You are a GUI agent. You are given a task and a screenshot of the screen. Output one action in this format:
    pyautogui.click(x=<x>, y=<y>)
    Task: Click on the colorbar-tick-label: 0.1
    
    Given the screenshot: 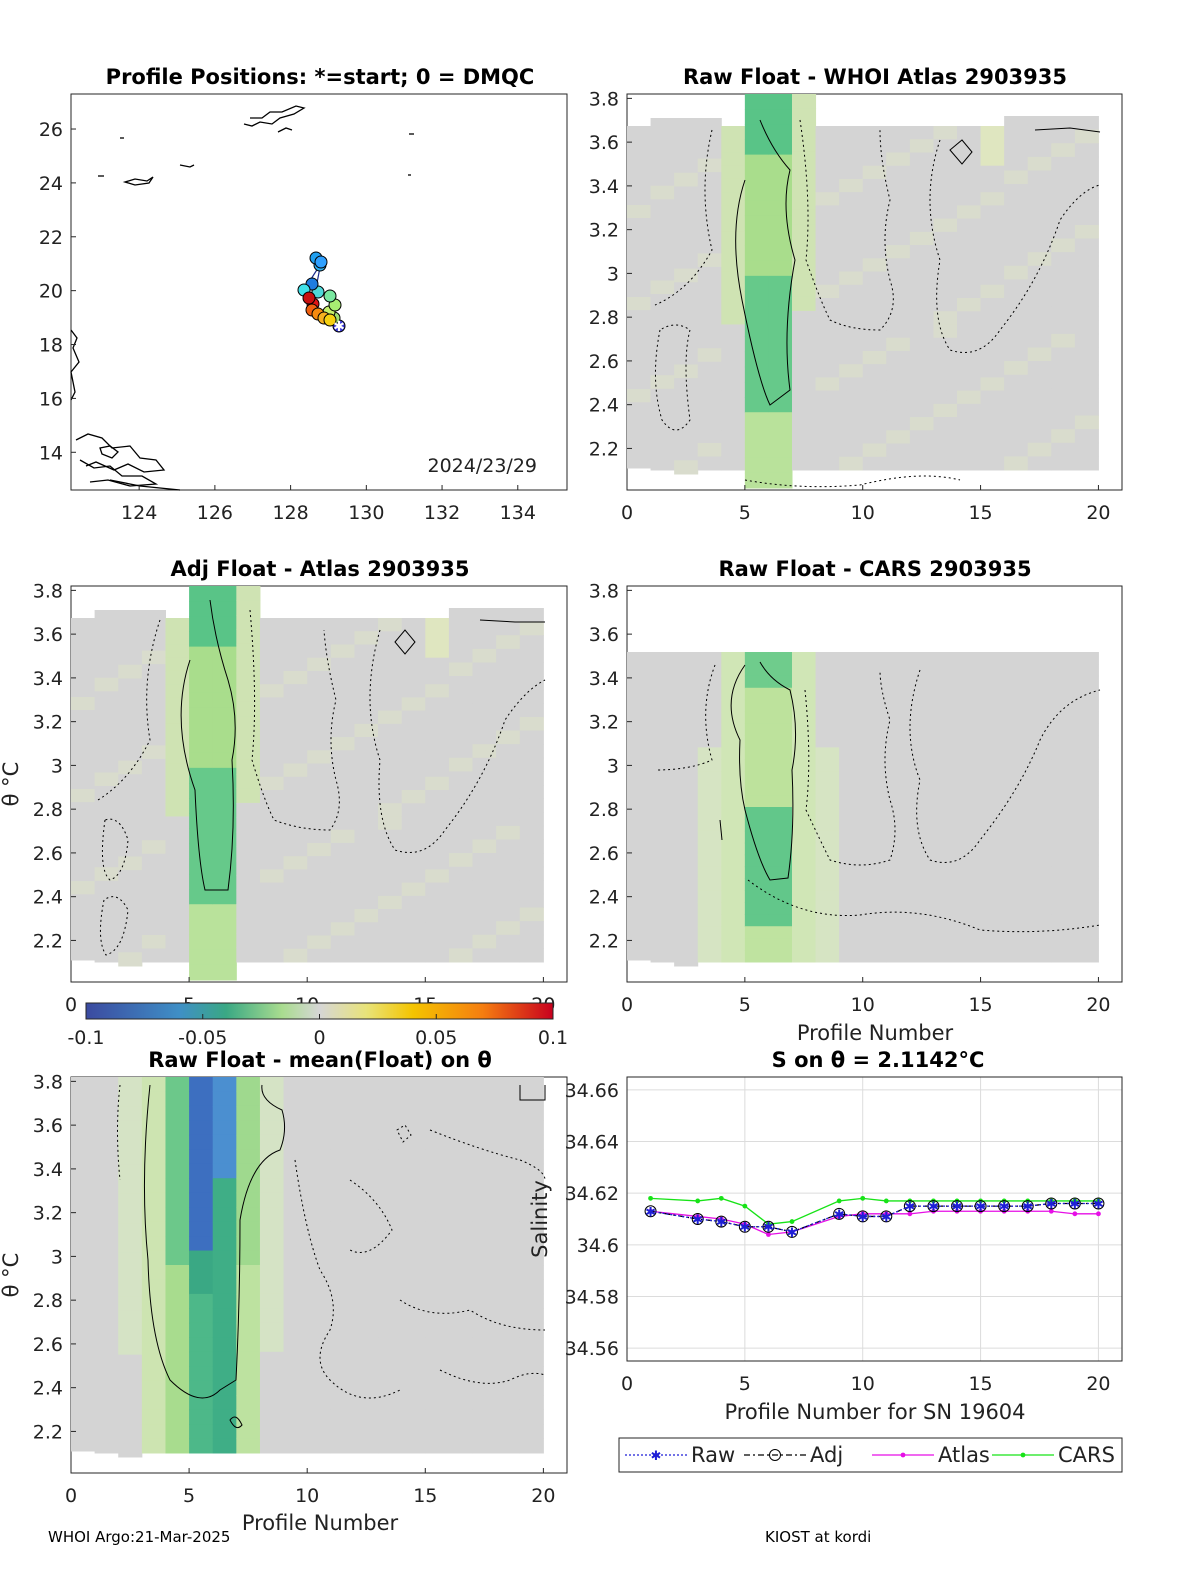 What is the action you would take?
    pyautogui.click(x=553, y=1038)
    